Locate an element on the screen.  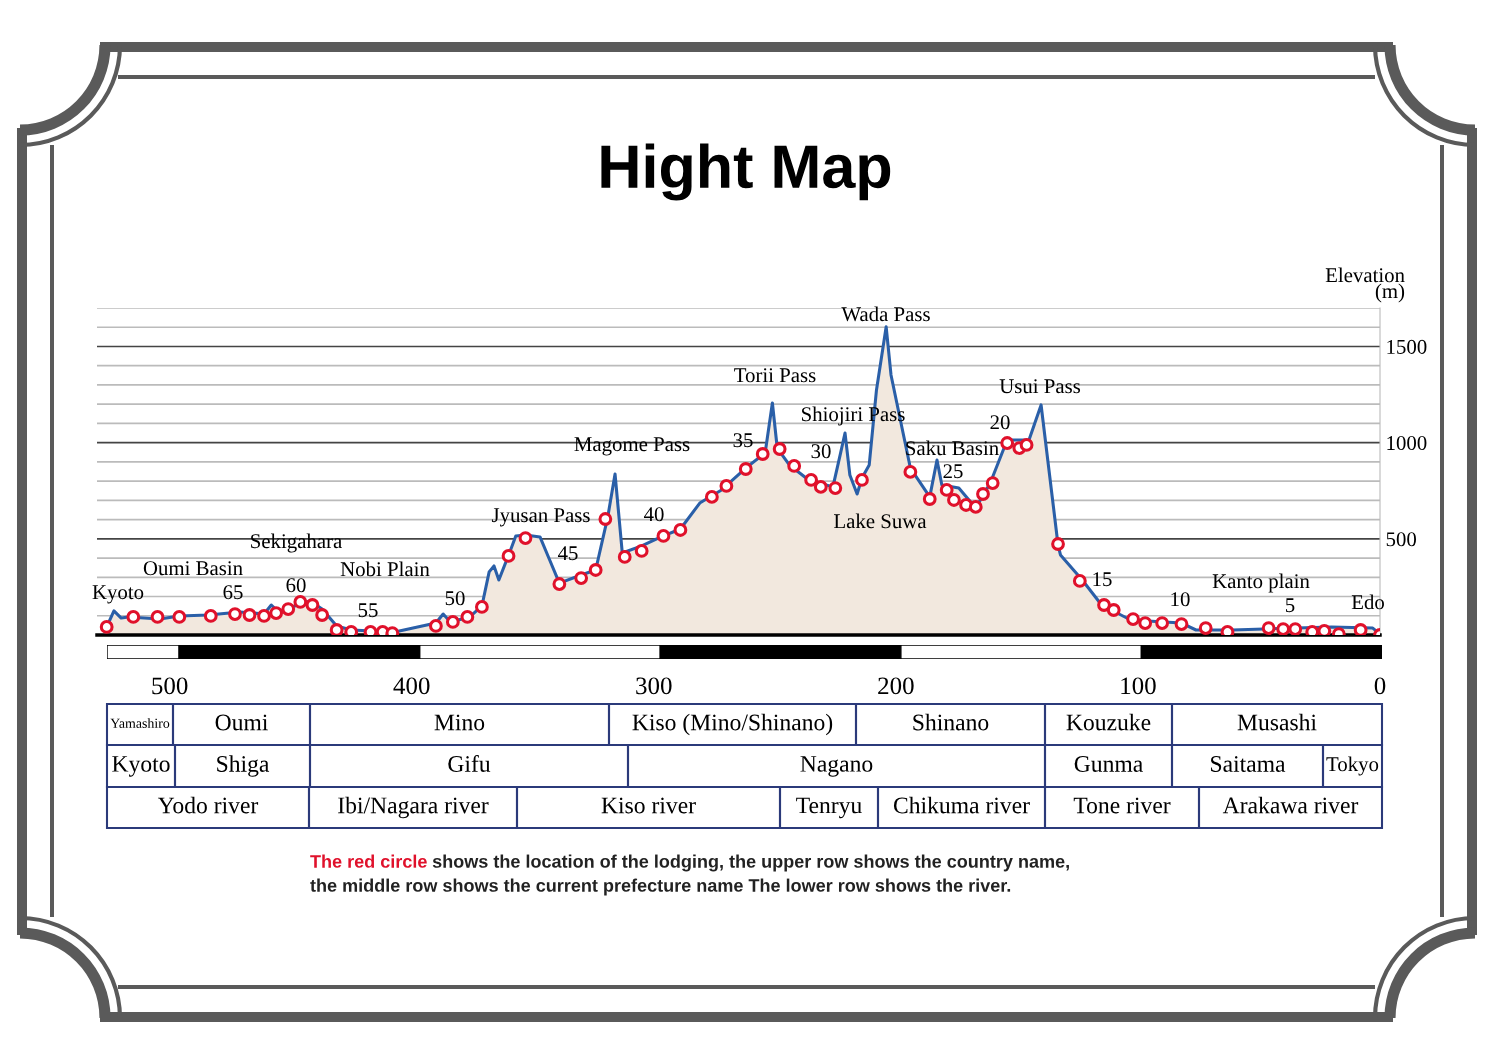
text: Musashi is located at coordinates (1277, 722).